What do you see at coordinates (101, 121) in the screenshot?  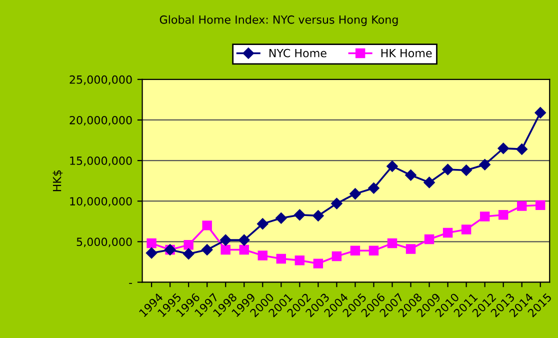 I see `y-tick-label: 20,000,000` at bounding box center [101, 121].